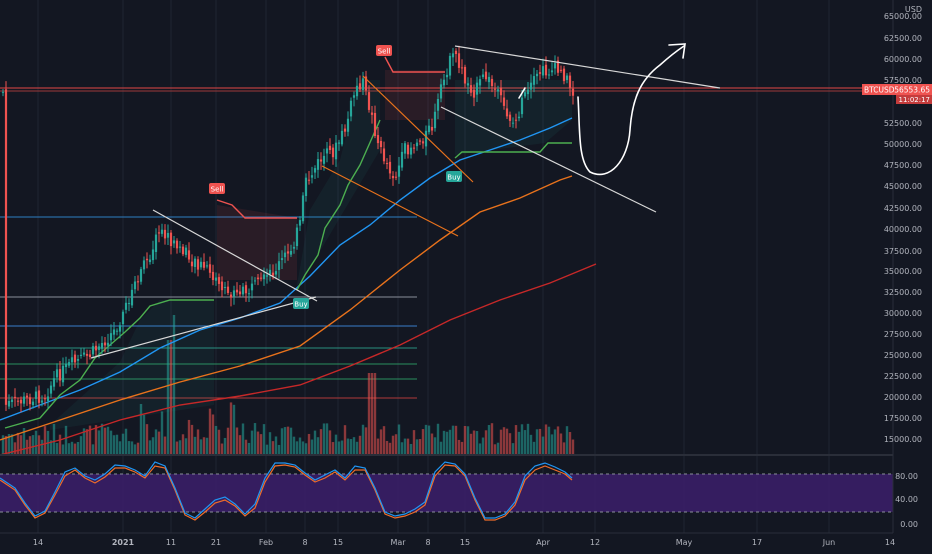 This screenshot has height=554, width=932. Describe the element at coordinates (903, 165) in the screenshot. I see `price-tick-label: 47500.00` at that location.